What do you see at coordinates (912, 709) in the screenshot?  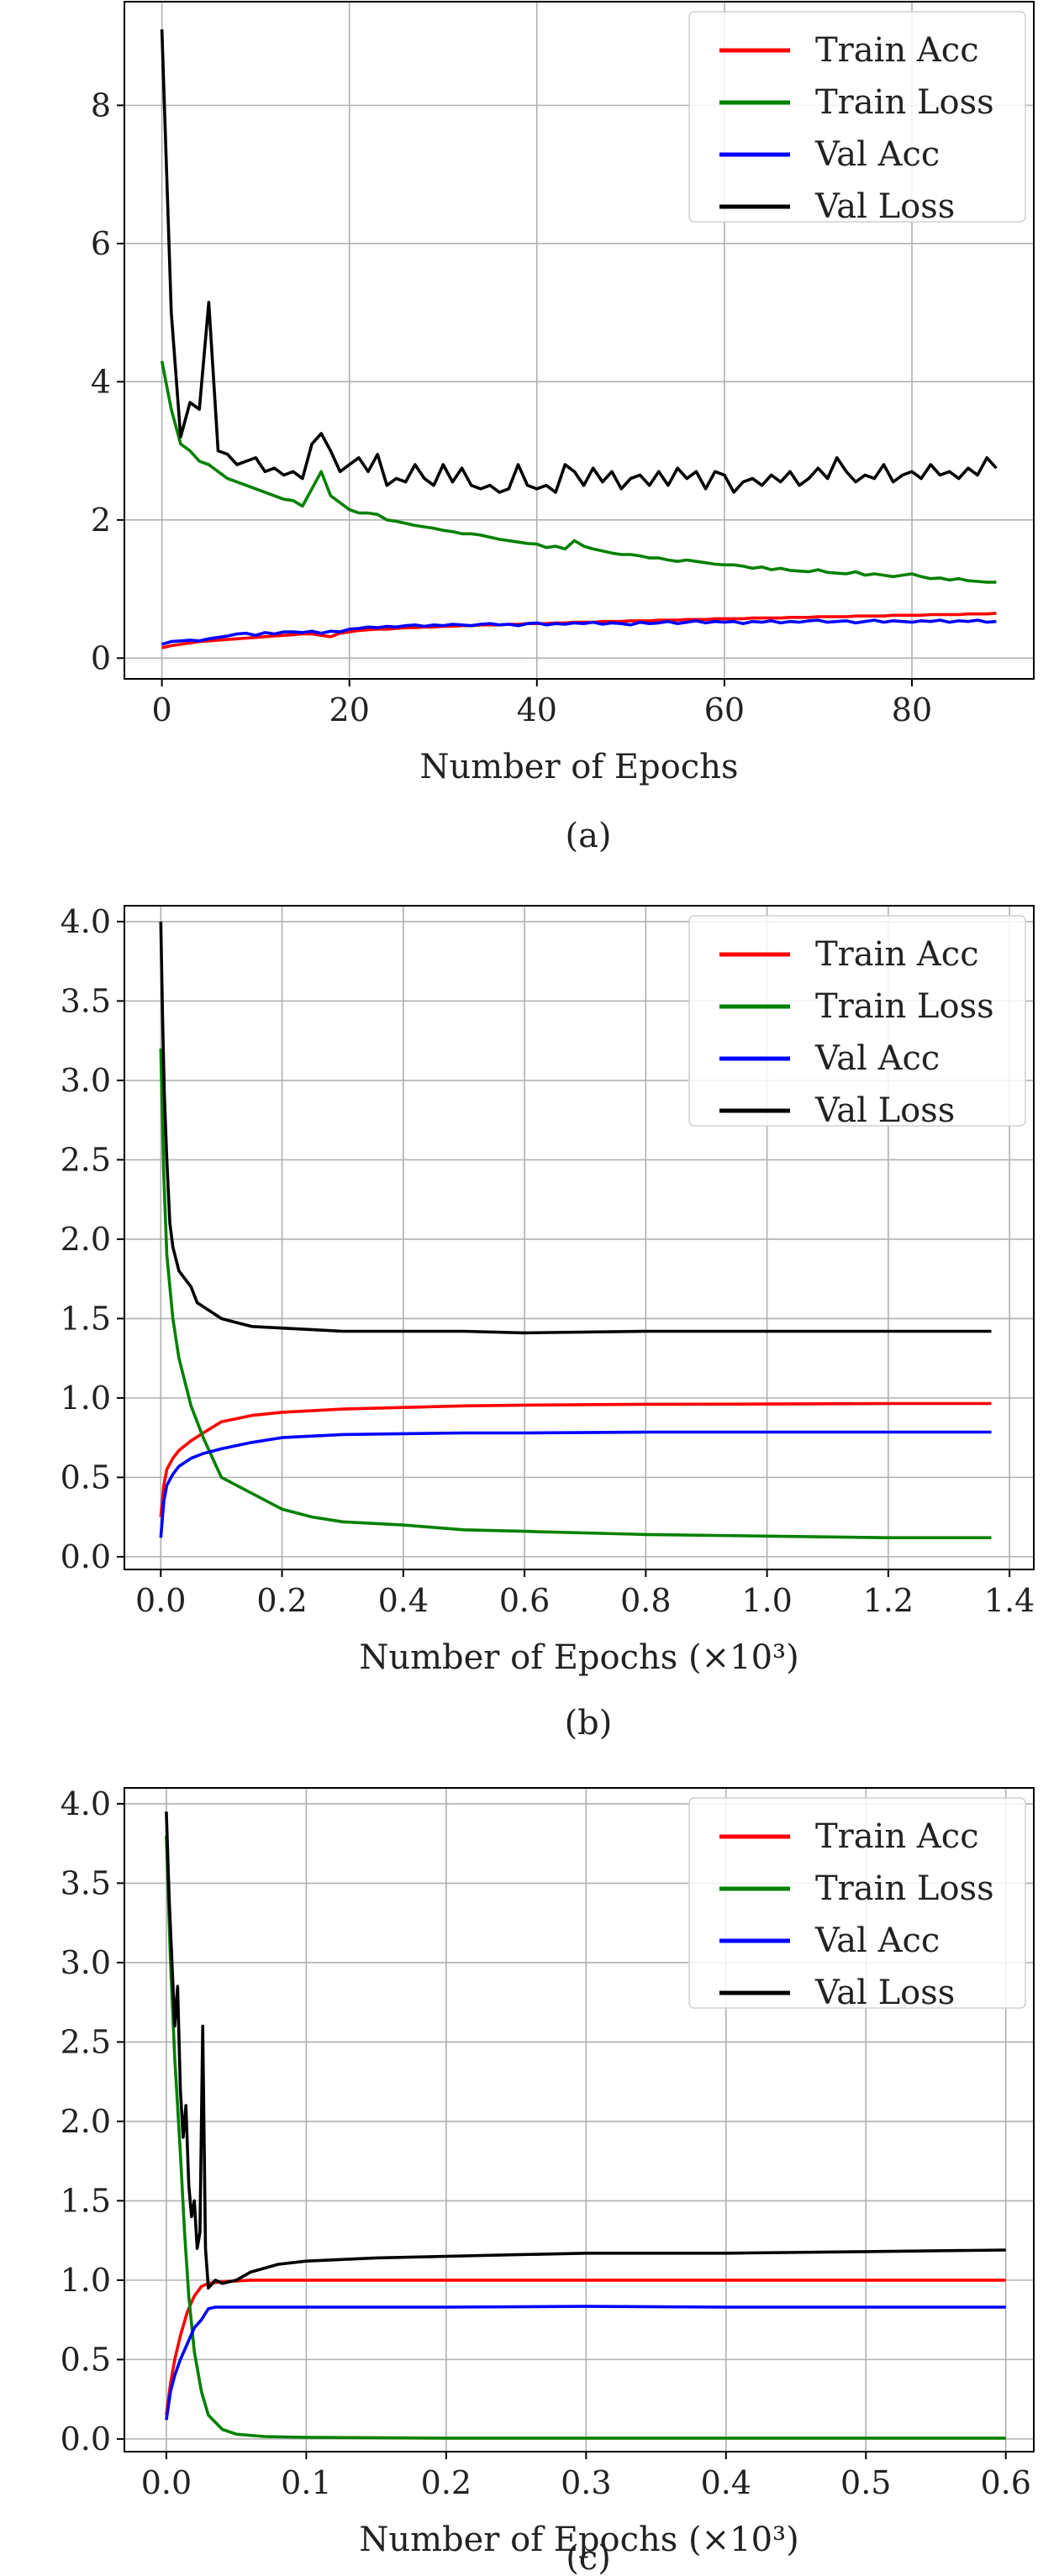 I see `x-tick-label: 80` at bounding box center [912, 709].